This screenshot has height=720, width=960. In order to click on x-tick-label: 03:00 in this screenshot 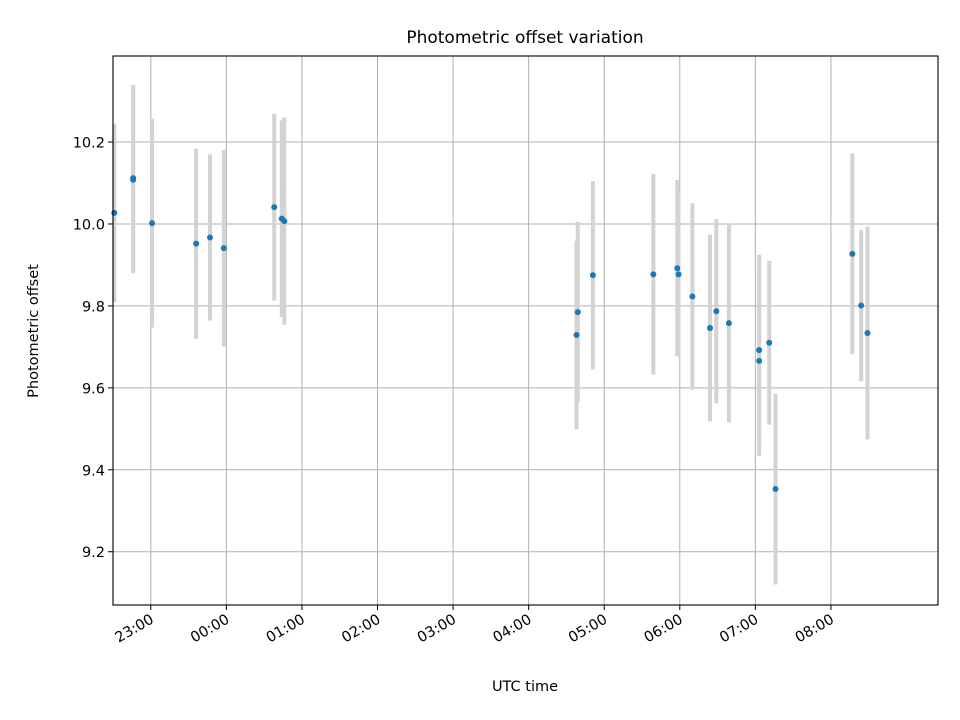, I will do `click(437, 629)`.